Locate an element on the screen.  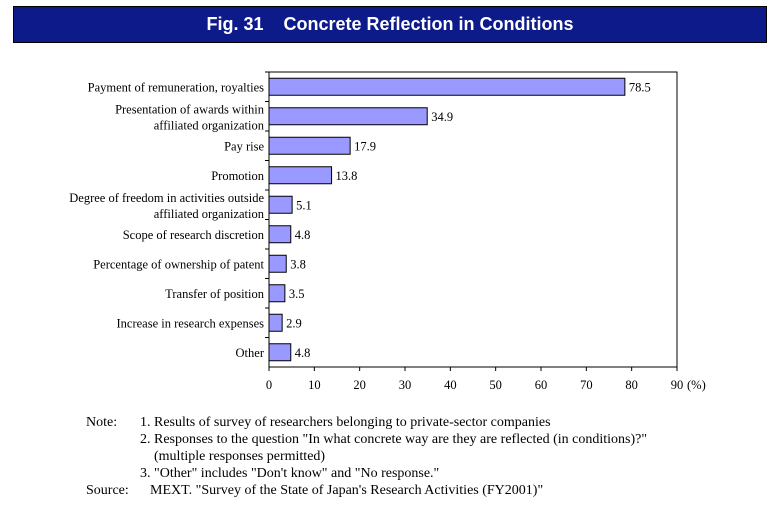
category-label: Presentation of awards within is located at coordinates (190, 109).